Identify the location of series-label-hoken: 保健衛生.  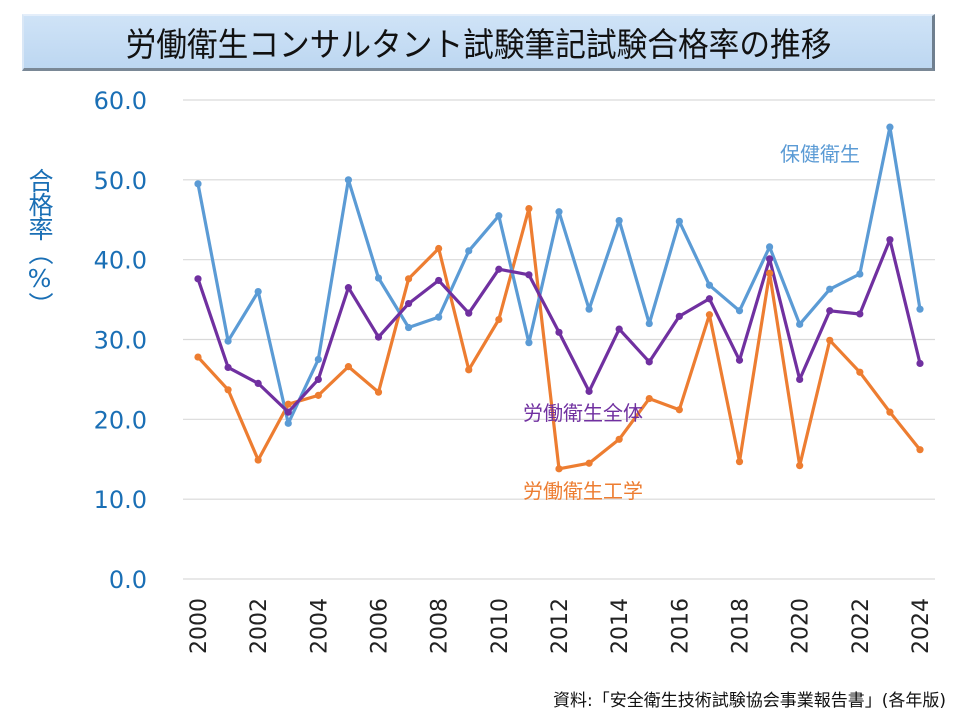
(820, 154).